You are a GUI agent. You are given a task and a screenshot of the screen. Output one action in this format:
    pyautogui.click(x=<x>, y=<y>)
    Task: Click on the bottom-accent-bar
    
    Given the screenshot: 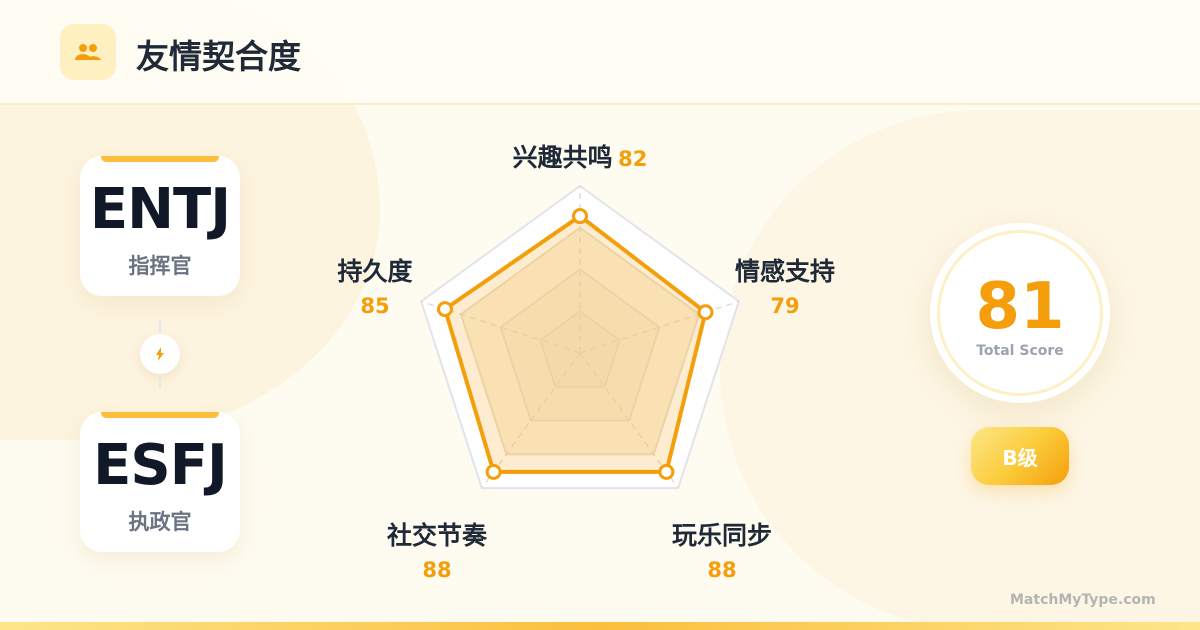 What is the action you would take?
    pyautogui.click(x=600, y=626)
    